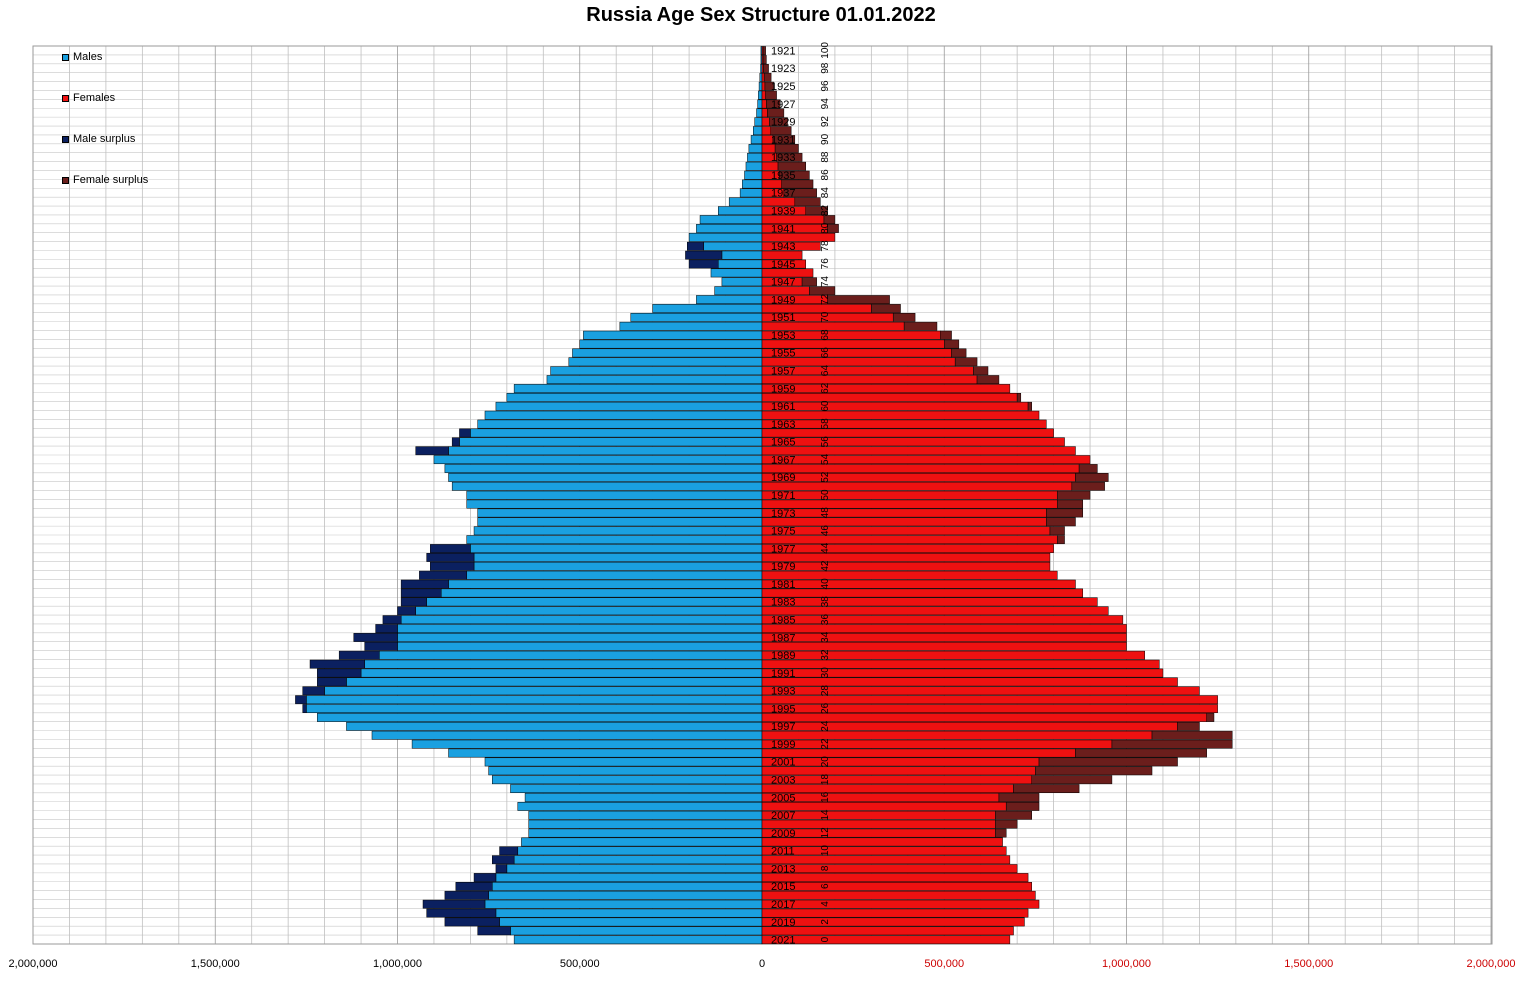  Describe the element at coordinates (783, 300) in the screenshot. I see `year-label: 1949` at that location.